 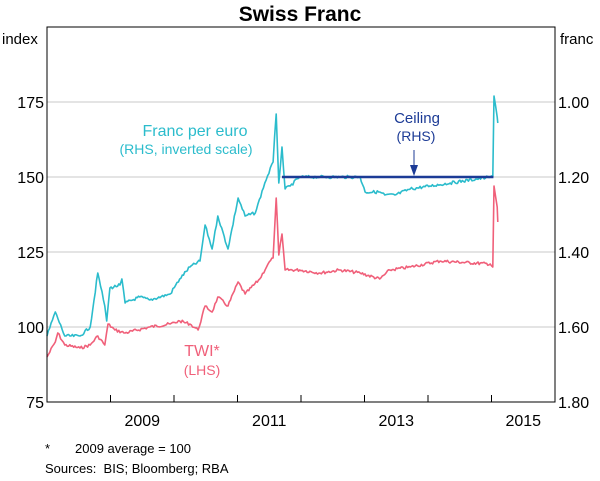 I want to click on left-tick-label: 175, so click(x=30, y=103).